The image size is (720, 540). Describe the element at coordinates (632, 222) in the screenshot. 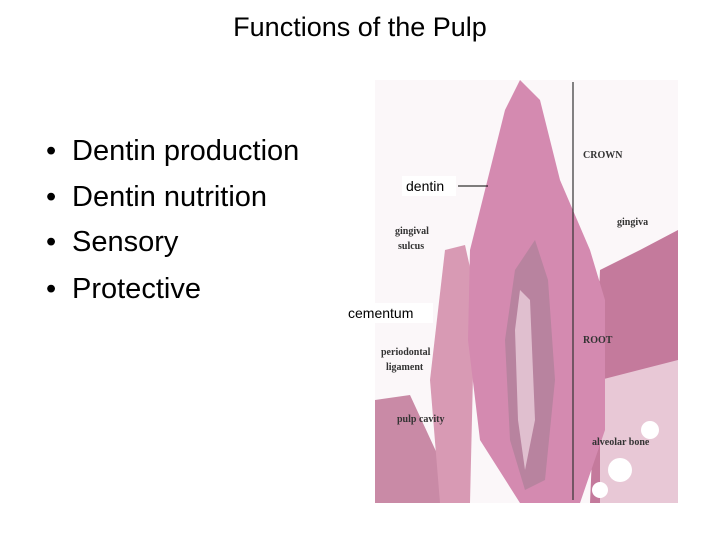

I see `image-label: gingiva` at that location.